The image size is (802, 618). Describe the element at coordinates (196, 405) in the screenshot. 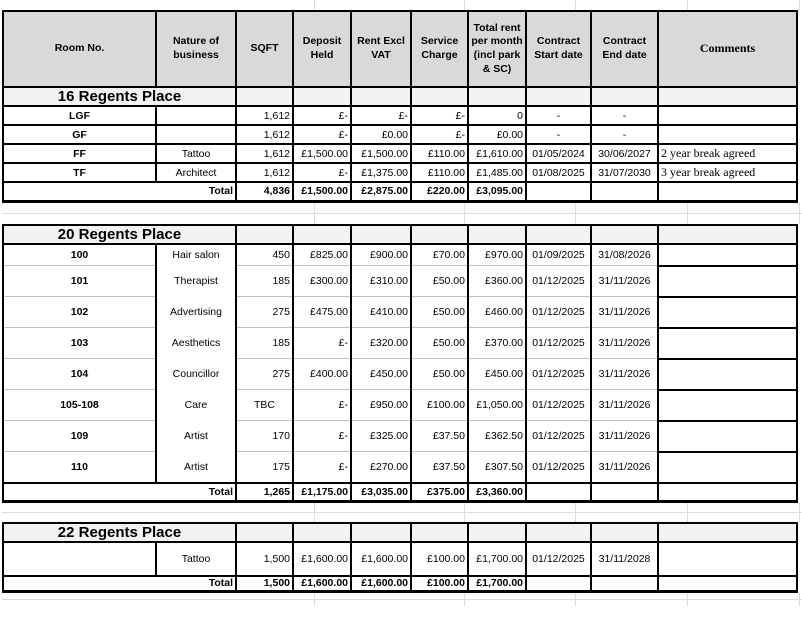

I see `cell-business: Care` at that location.